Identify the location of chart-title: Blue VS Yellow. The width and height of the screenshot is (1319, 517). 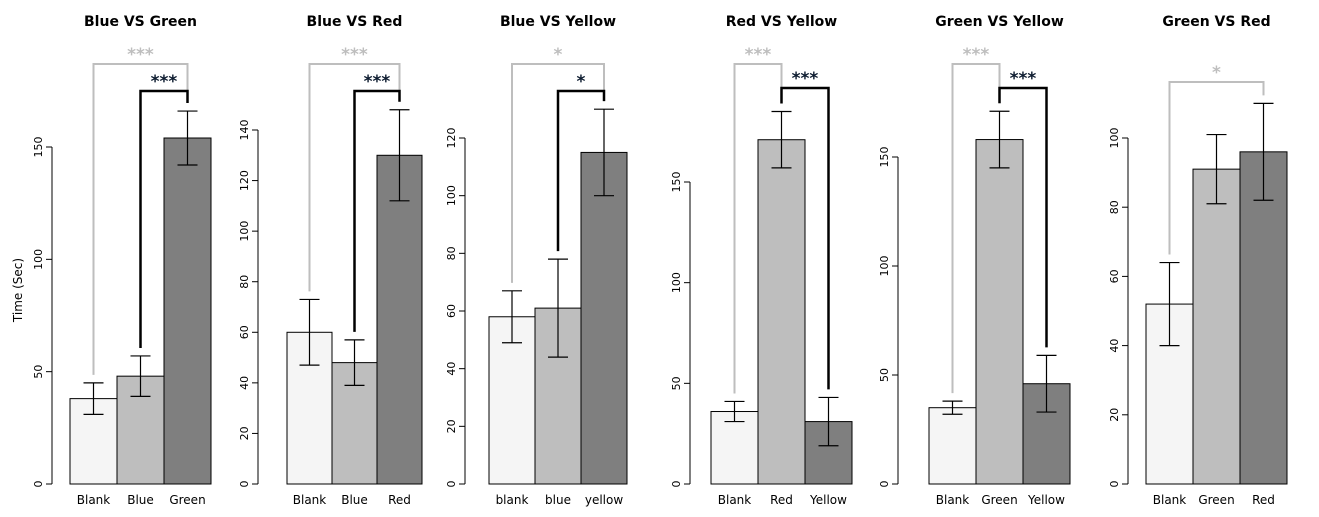
(558, 22).